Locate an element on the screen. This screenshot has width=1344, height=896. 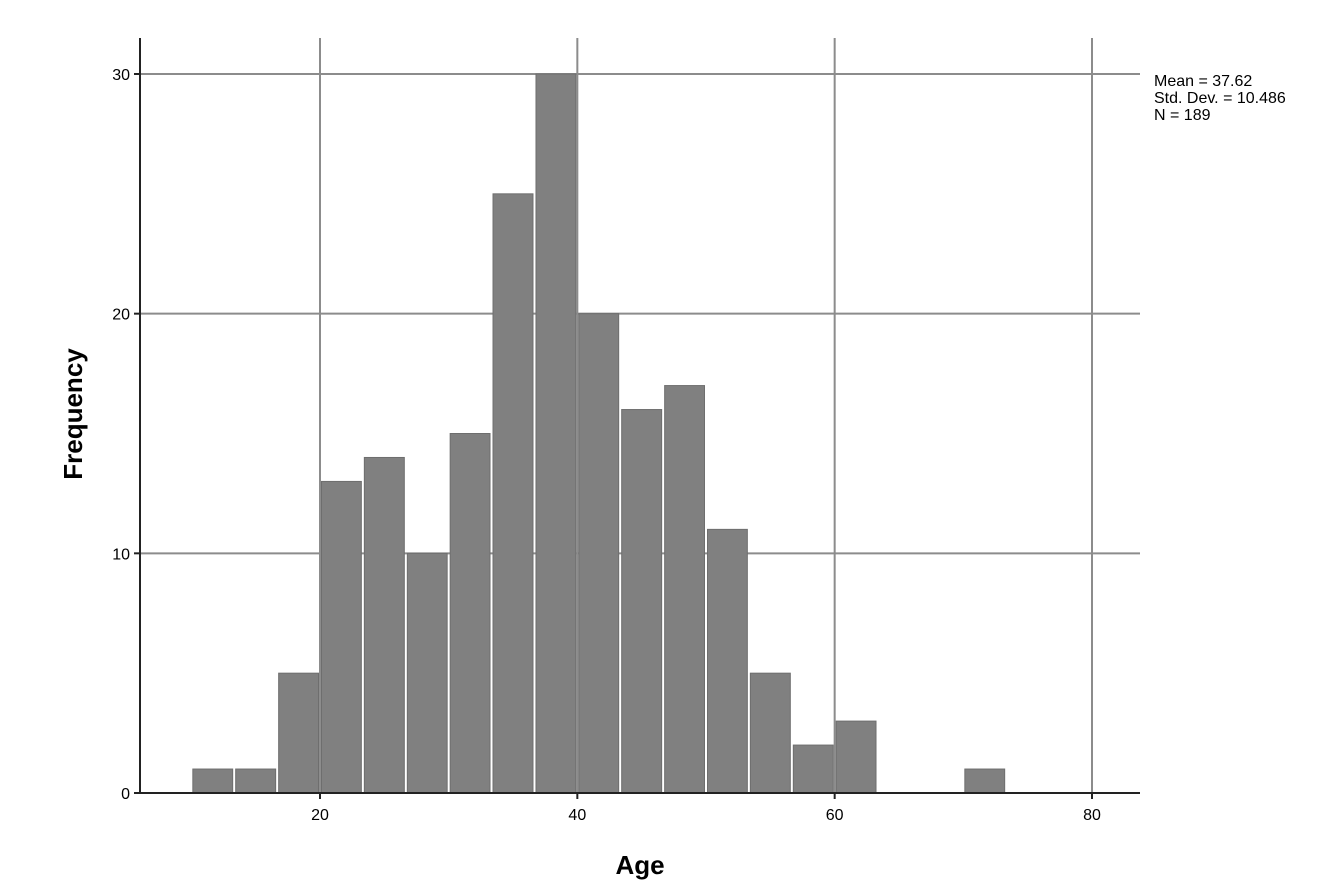
y-tick-label: 10 is located at coordinates (121, 554).